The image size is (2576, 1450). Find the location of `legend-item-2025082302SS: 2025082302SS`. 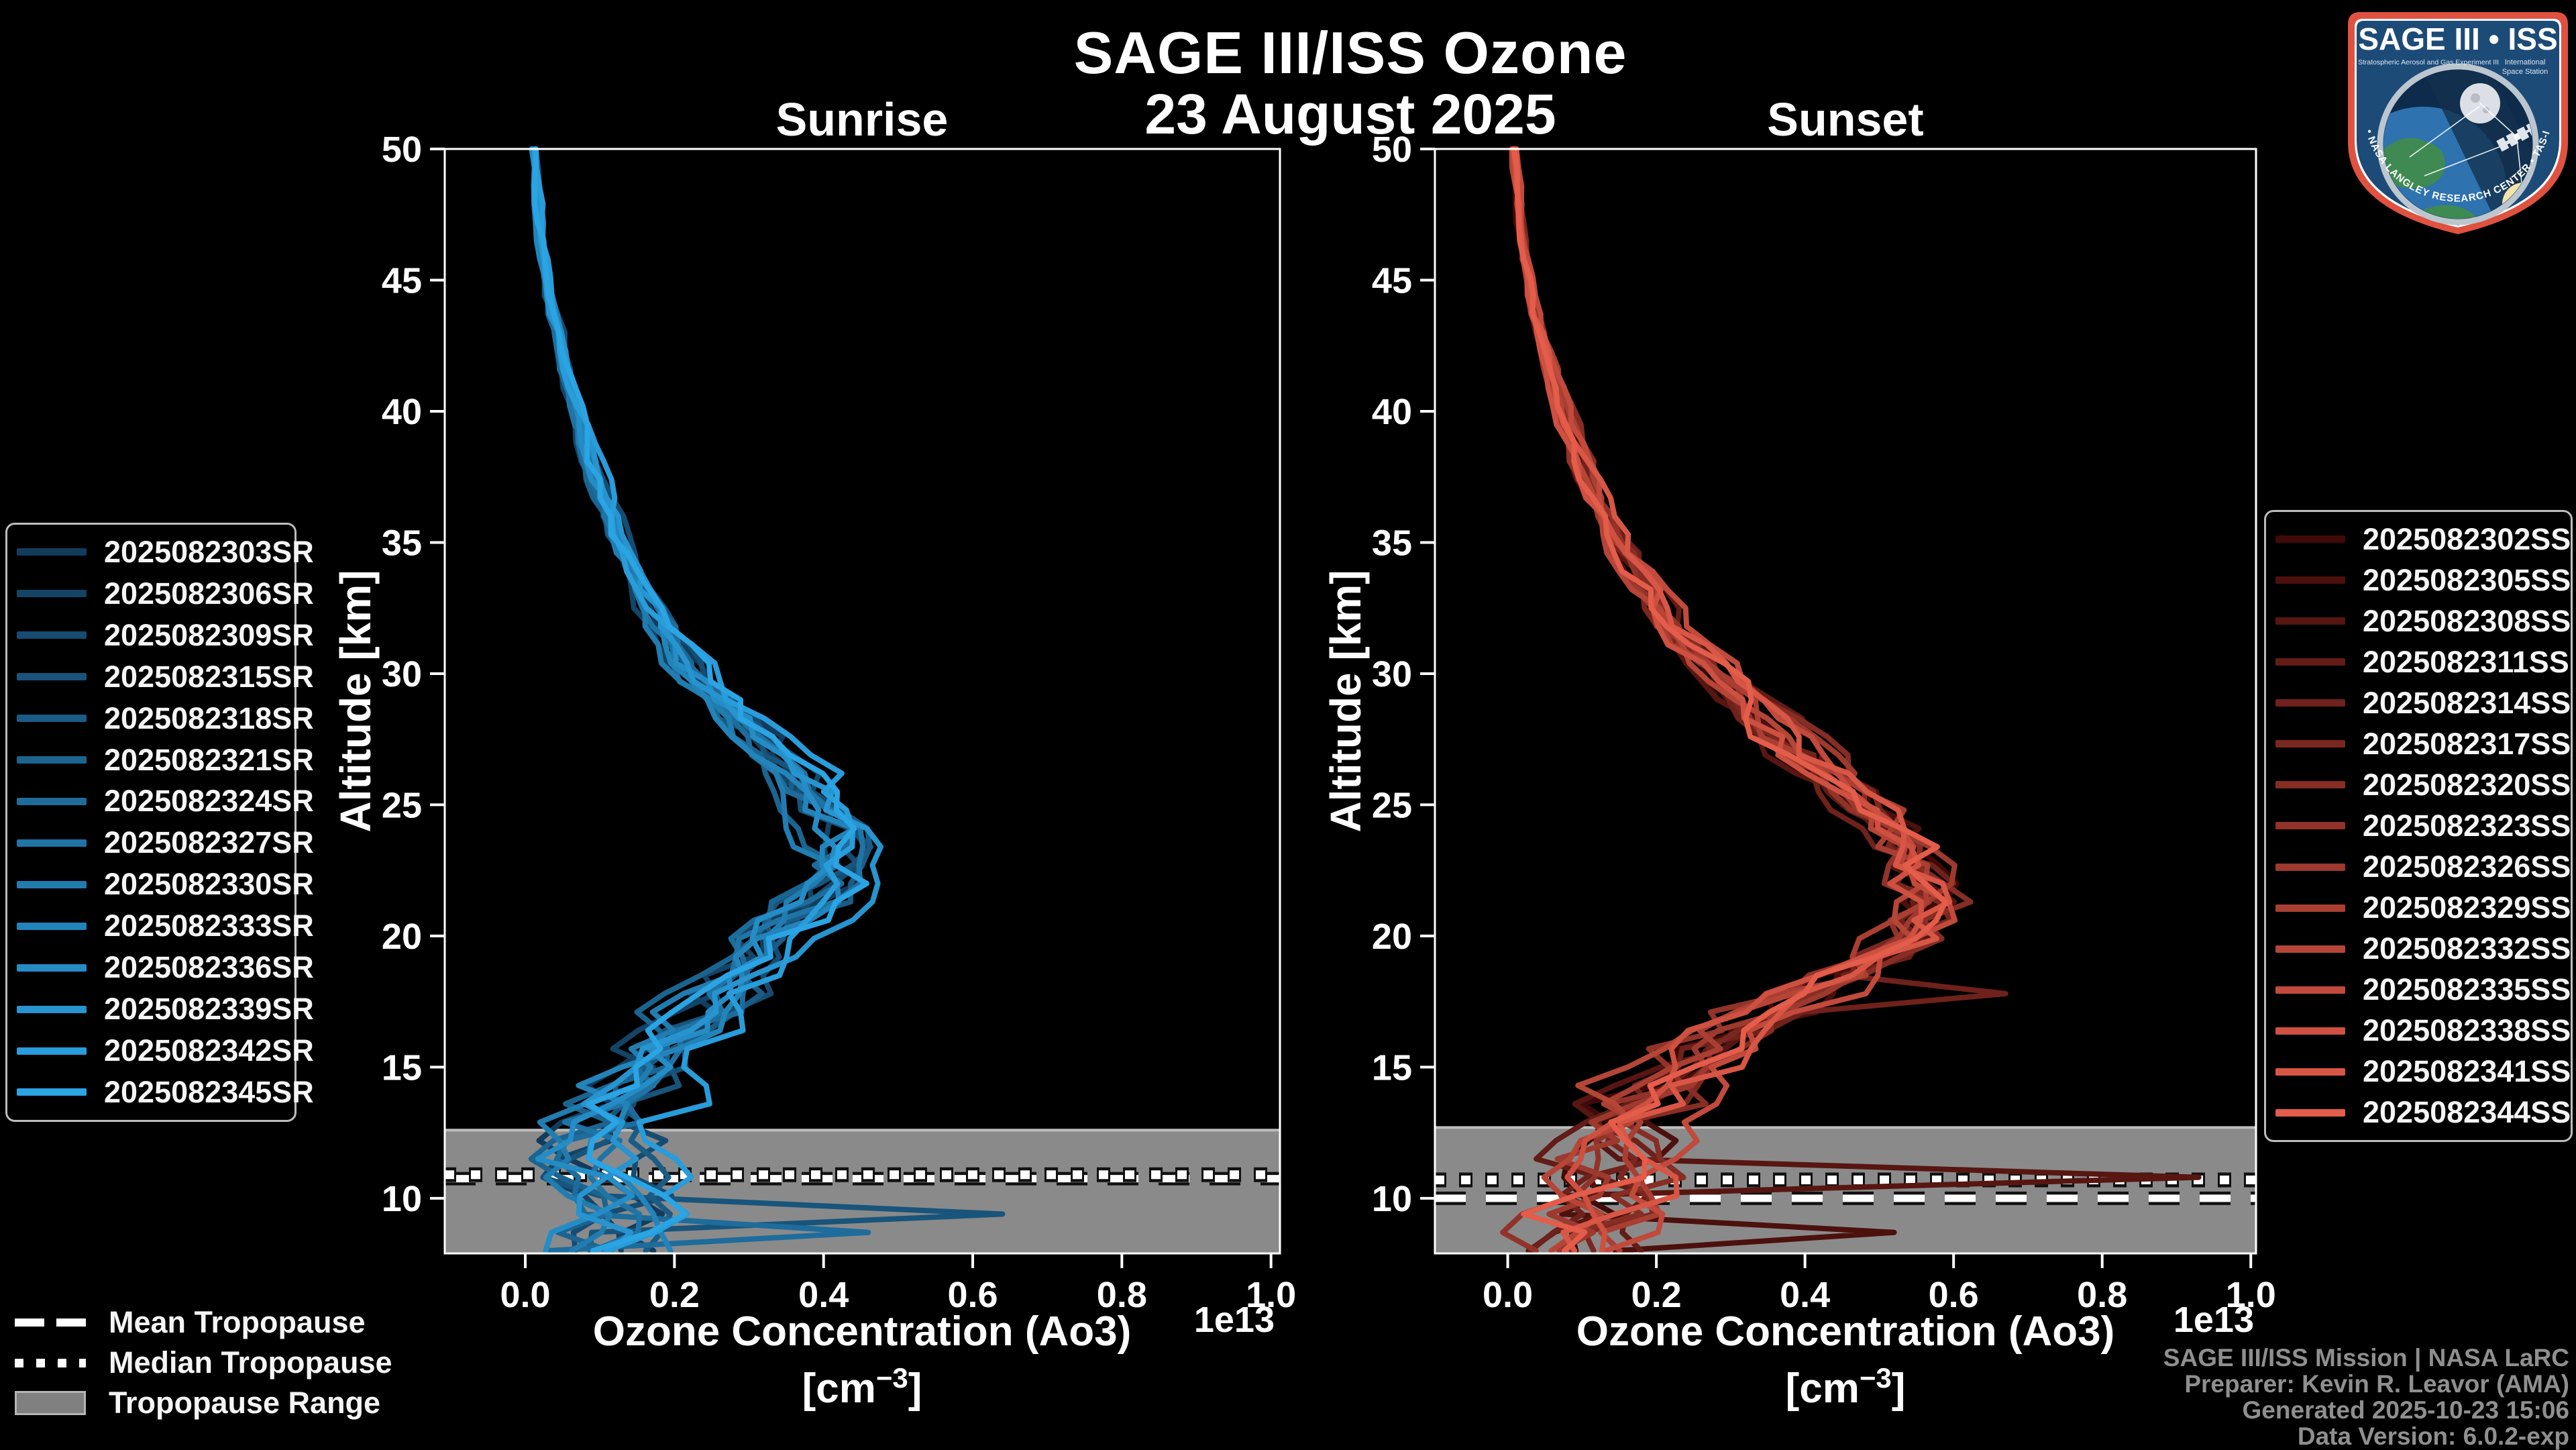

legend-item-2025082302SS: 2025082302SS is located at coordinates (2423, 539).